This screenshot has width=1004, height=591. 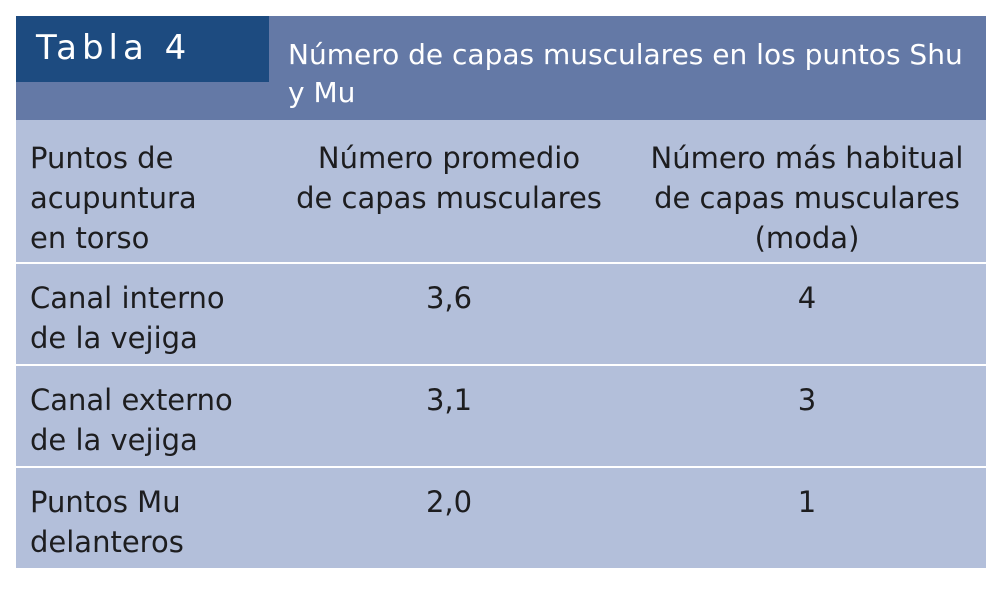 What do you see at coordinates (449, 178) in the screenshot?
I see `column-header-average: Número promedio de capas musculares` at bounding box center [449, 178].